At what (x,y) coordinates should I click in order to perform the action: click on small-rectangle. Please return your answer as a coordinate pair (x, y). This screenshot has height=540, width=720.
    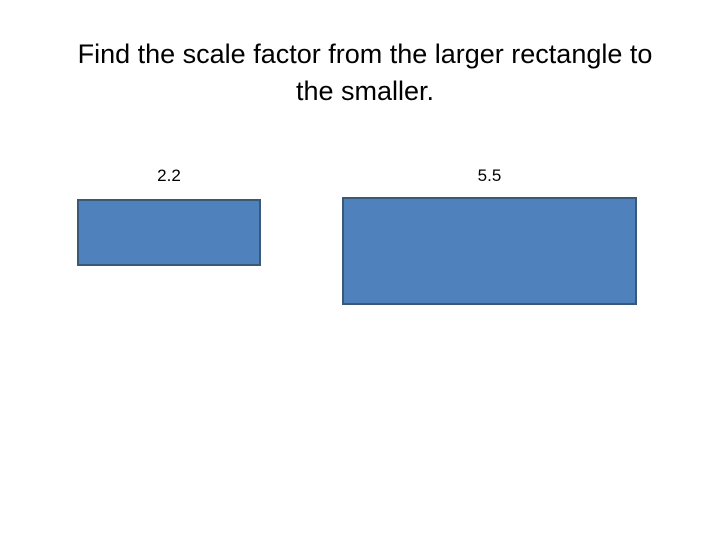
    Looking at the image, I should click on (169, 232).